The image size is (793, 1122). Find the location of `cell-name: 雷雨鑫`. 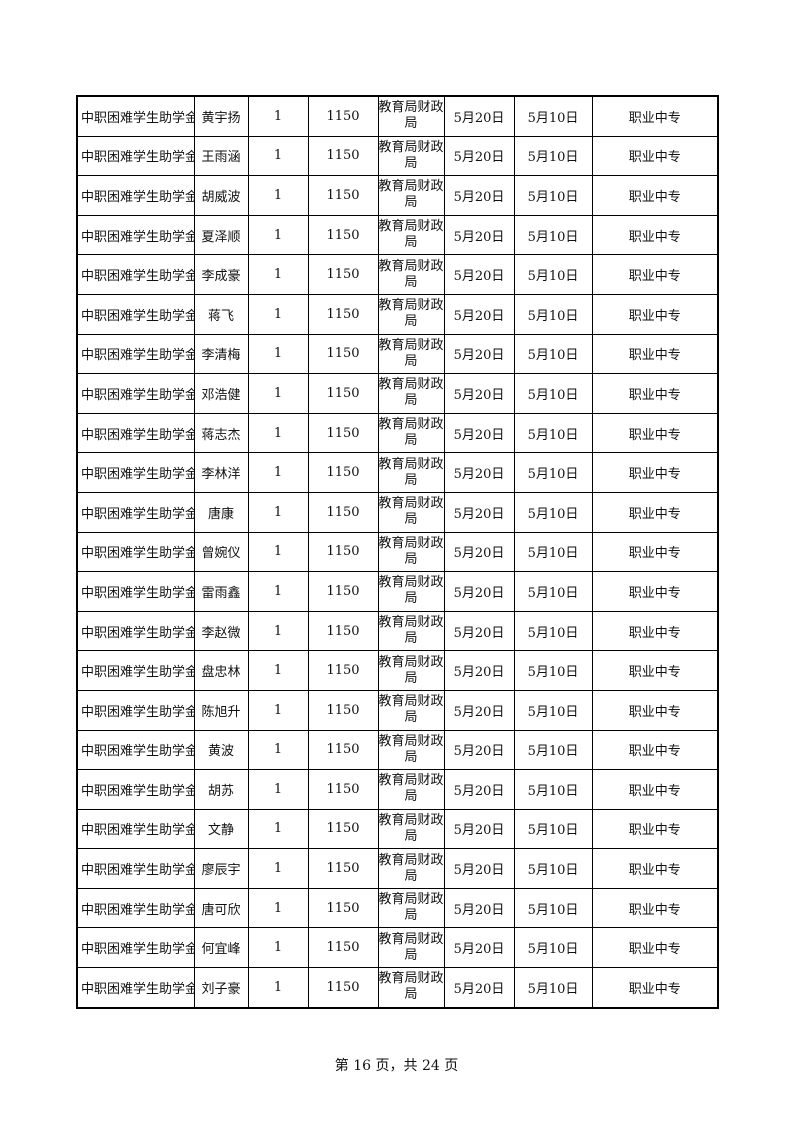

cell-name: 雷雨鑫 is located at coordinates (221, 591).